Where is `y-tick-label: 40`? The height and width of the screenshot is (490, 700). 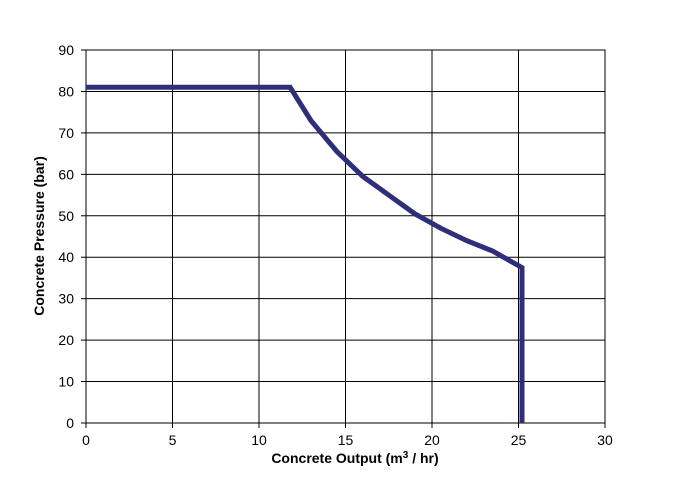 y-tick-label: 40 is located at coordinates (66, 257).